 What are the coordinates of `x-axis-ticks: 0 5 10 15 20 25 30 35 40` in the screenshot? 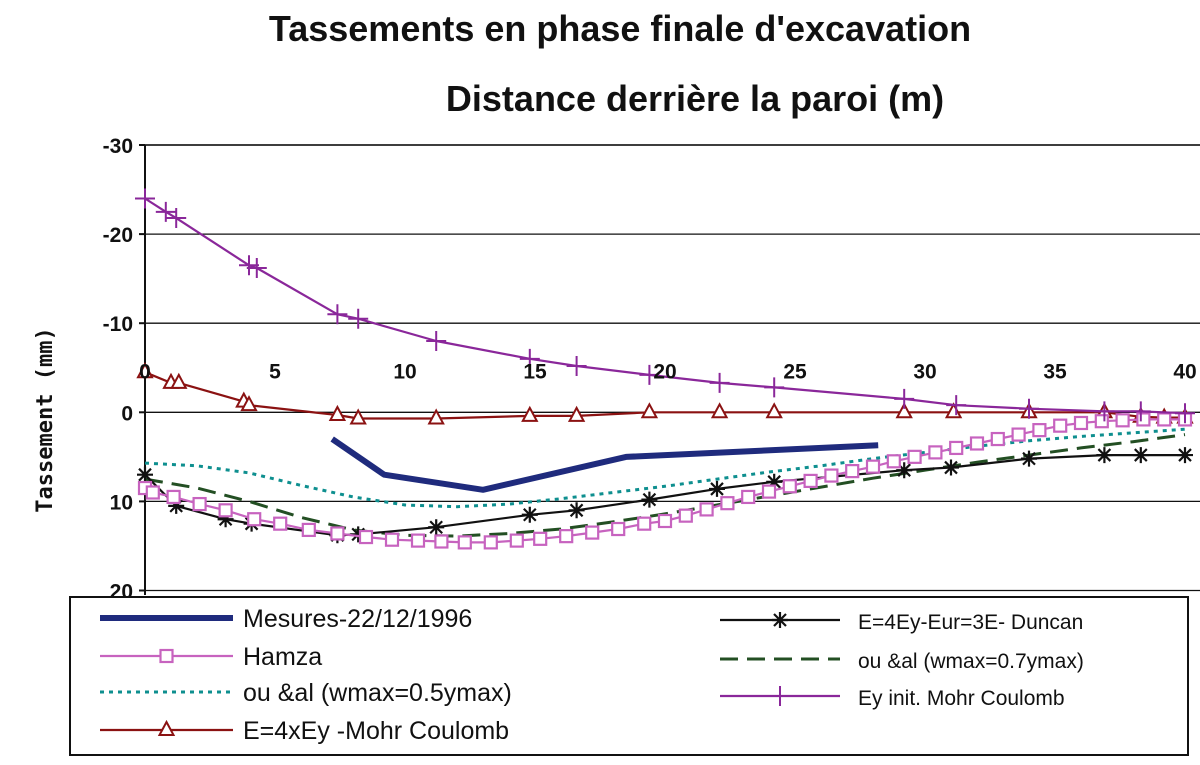 It's located at (668, 371).